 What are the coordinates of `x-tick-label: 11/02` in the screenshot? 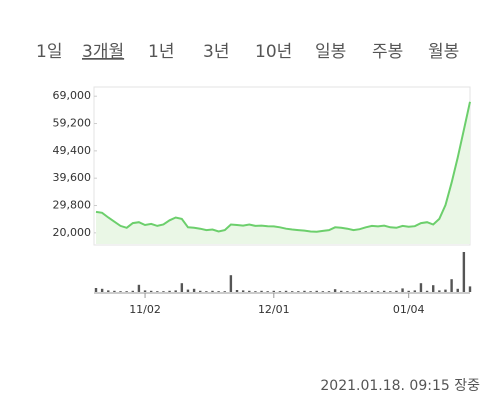 It's located at (145, 309).